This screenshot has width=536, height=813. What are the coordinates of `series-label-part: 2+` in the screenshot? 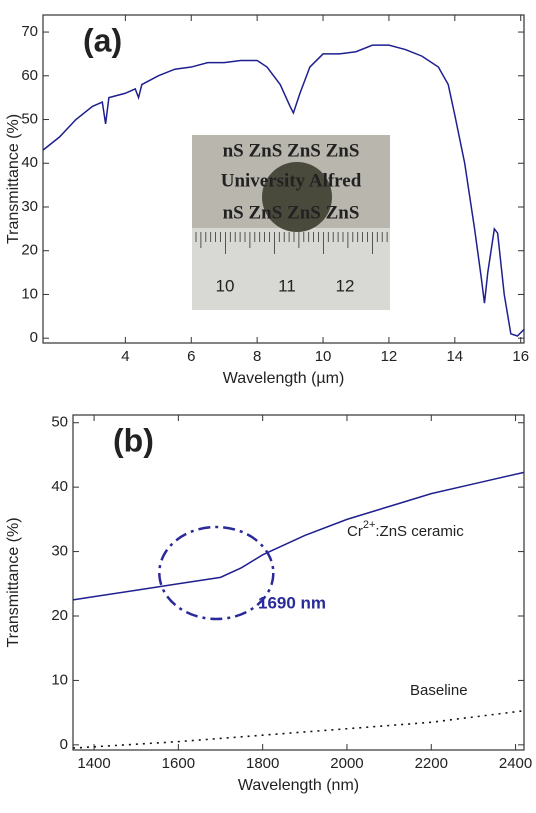 It's located at (369, 525).